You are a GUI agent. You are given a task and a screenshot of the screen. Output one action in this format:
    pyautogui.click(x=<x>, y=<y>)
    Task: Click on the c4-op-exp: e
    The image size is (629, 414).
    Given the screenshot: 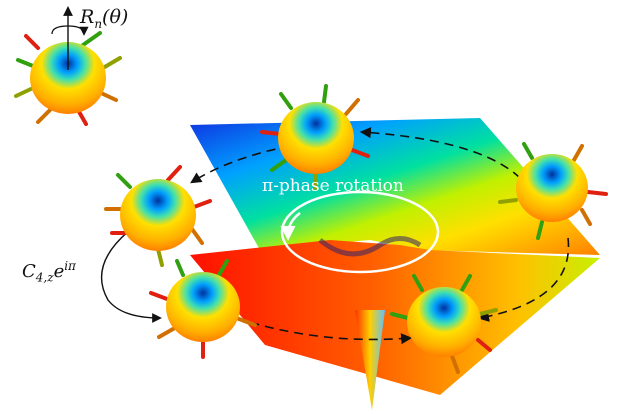 What is the action you would take?
    pyautogui.click(x=59, y=271)
    